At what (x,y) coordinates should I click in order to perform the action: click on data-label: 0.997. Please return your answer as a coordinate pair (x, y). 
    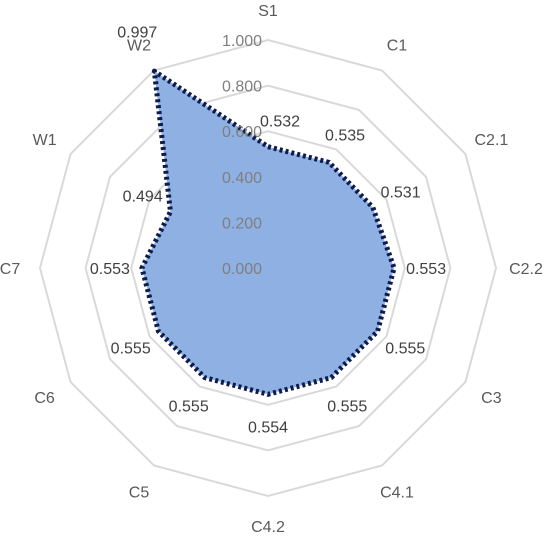
    Looking at the image, I should click on (137, 33).